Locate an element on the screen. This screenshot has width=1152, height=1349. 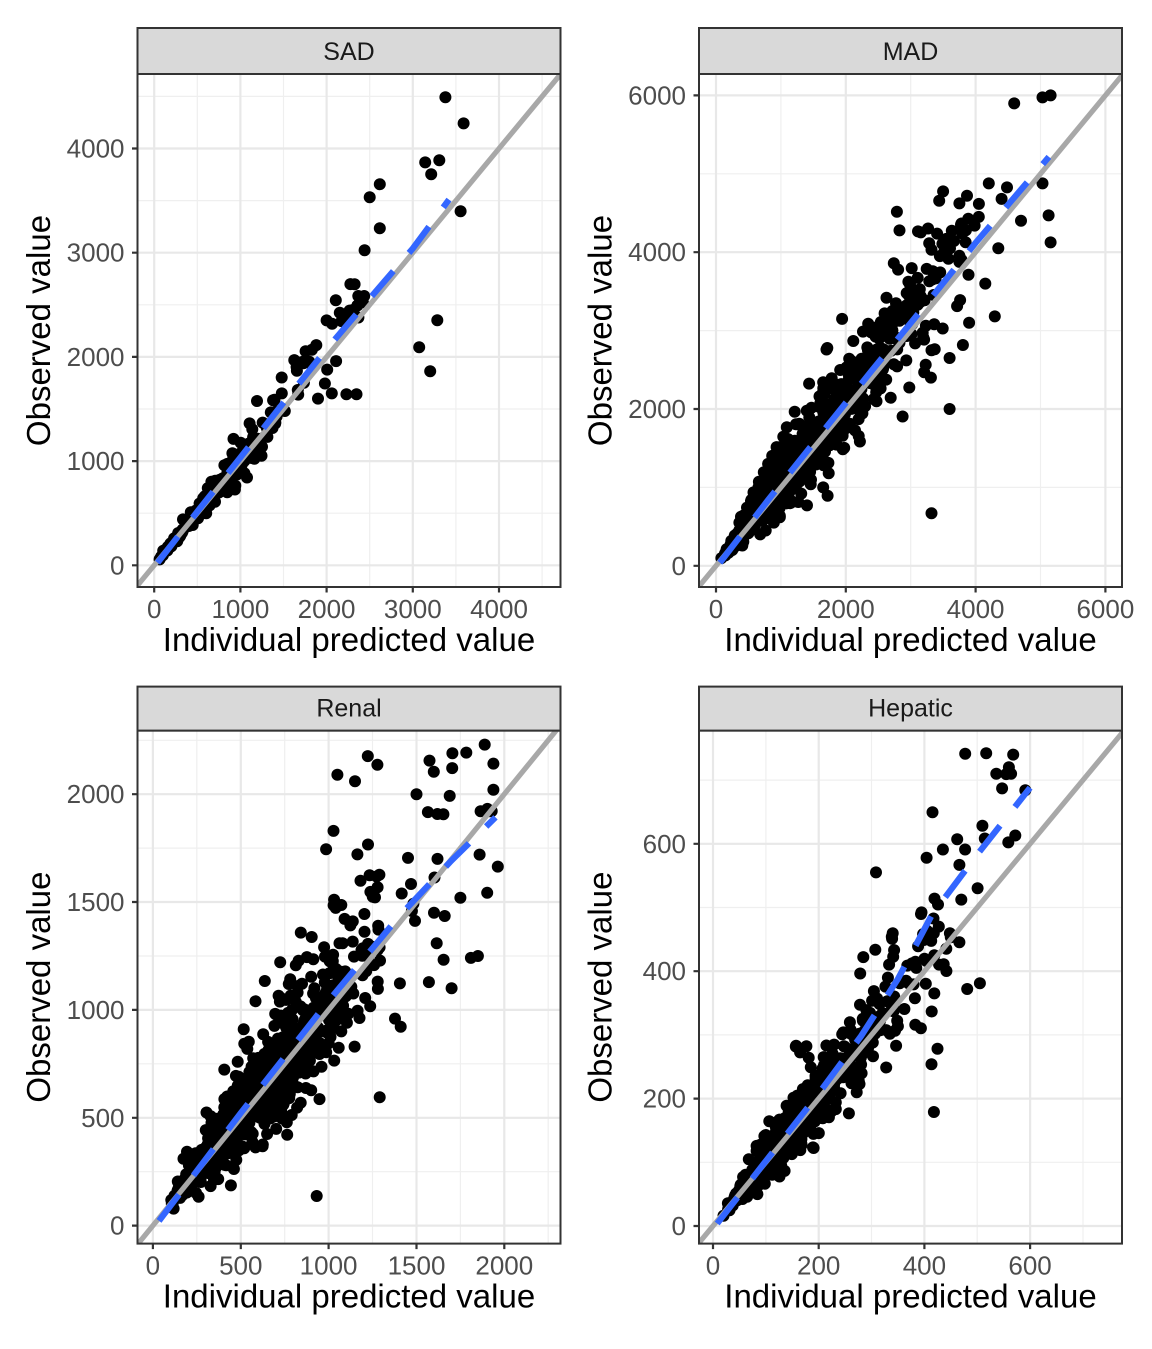
svg-text: SAD is located at coordinates (348, 52).